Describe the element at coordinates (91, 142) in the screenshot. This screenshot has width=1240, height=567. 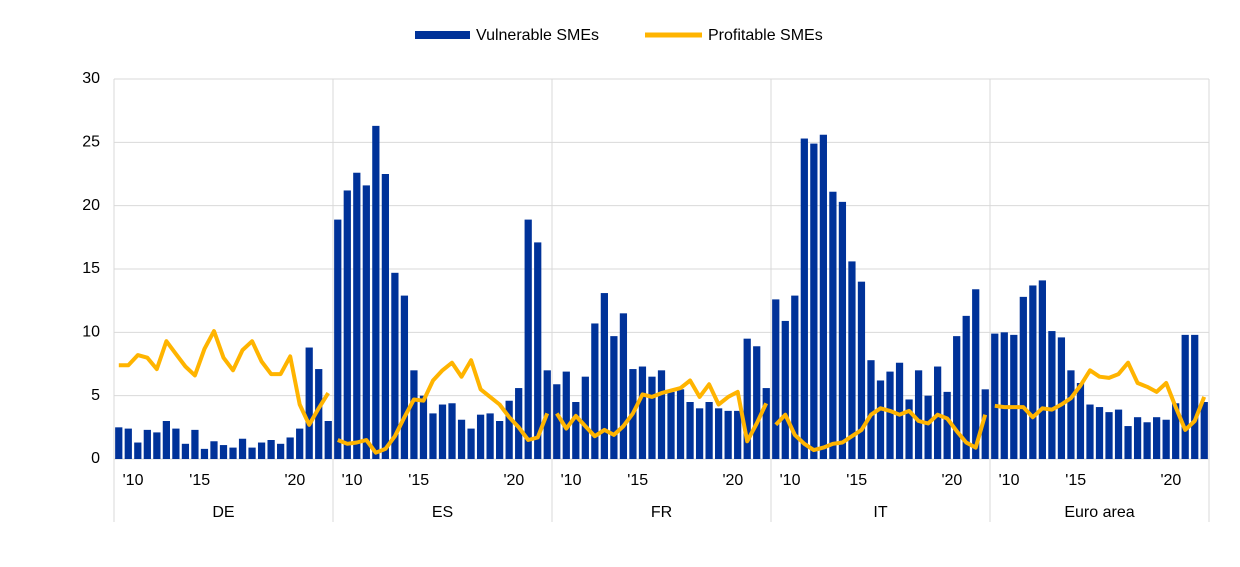
I see `y-tick-label: 25` at that location.